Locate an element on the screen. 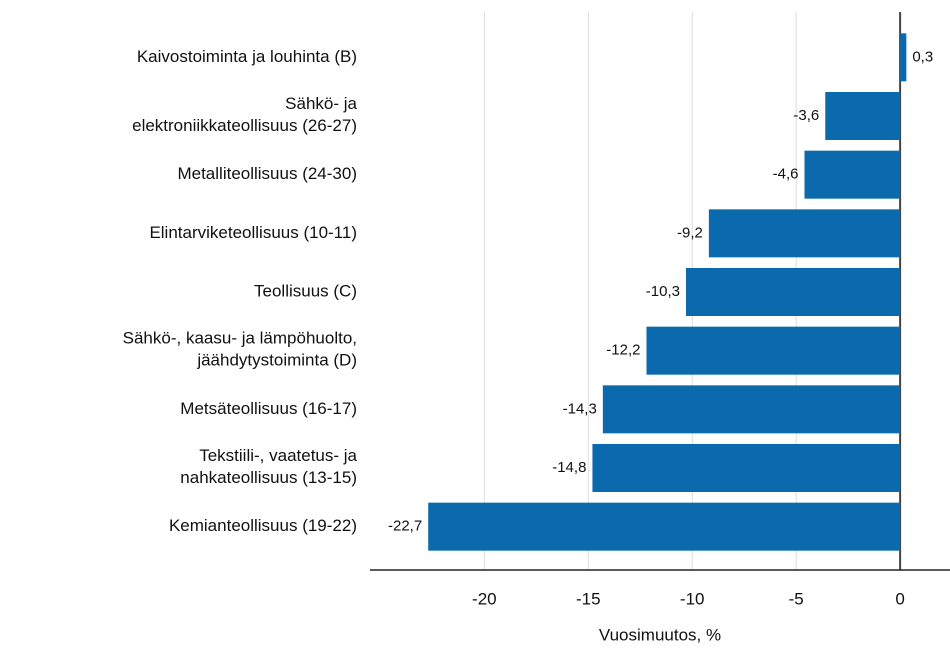 This screenshot has height=648, width=950. value-label: -9,2 is located at coordinates (690, 232).